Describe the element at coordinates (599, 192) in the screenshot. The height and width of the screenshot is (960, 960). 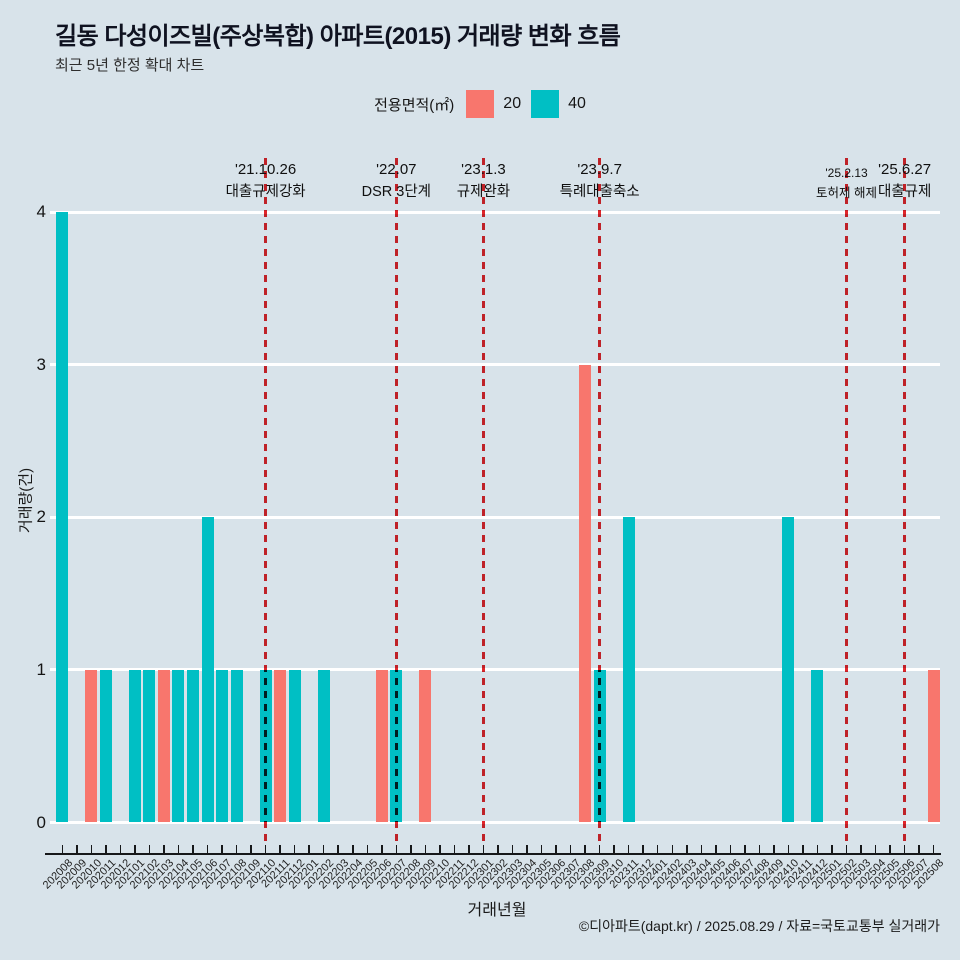
I see `event-label: 특례대출축소` at that location.